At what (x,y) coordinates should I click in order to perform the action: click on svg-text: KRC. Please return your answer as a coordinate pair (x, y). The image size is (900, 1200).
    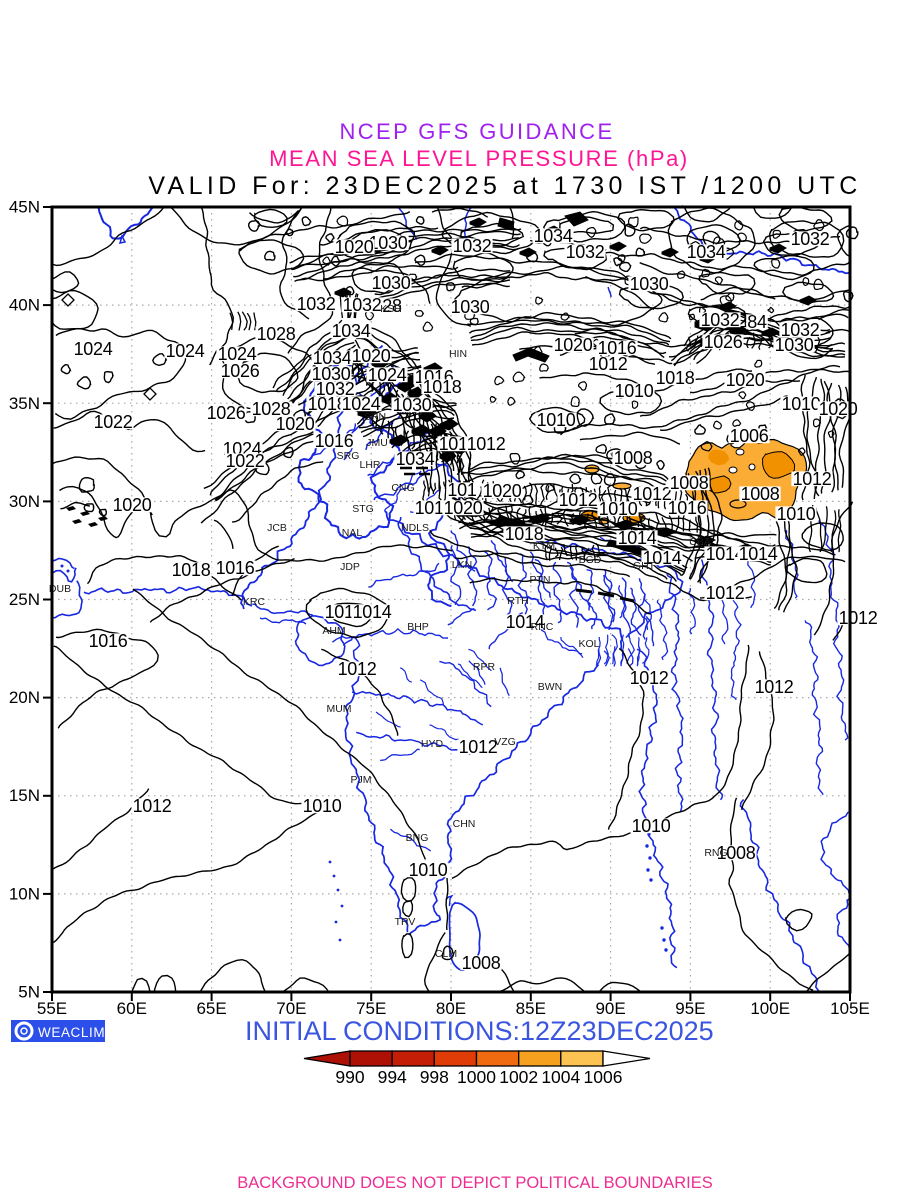
    Looking at the image, I should click on (254, 602).